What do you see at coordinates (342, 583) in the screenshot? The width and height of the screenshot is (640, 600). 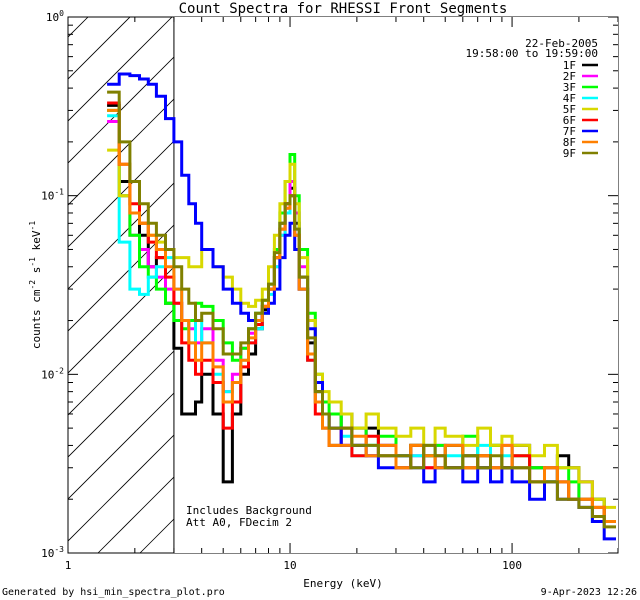 I see `x-axis-label: Energy (keV)` at bounding box center [342, 583].